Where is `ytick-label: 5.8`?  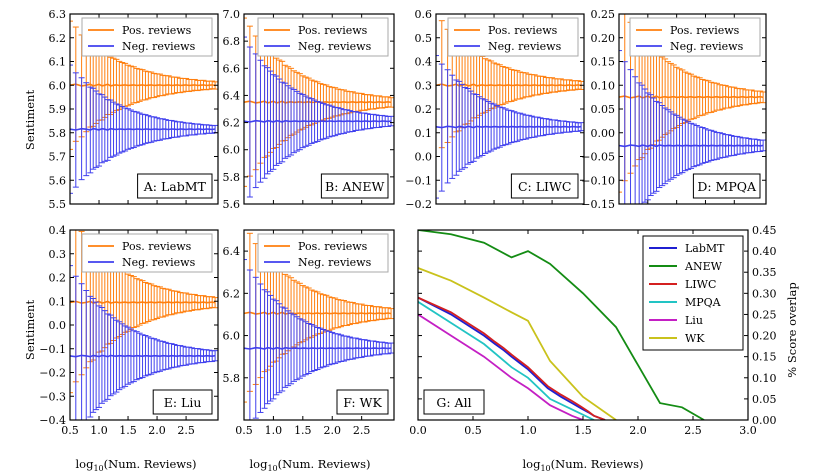 ytick-label: 5.8 is located at coordinates (232, 378).